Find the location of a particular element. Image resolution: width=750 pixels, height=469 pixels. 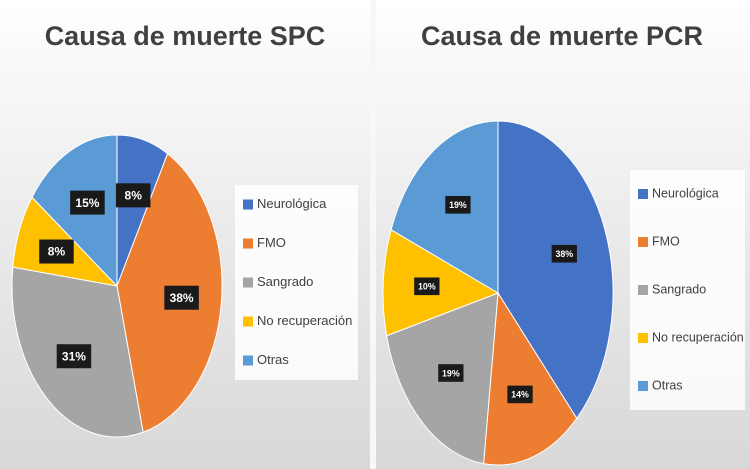

data-label: 15% is located at coordinates (87, 203).